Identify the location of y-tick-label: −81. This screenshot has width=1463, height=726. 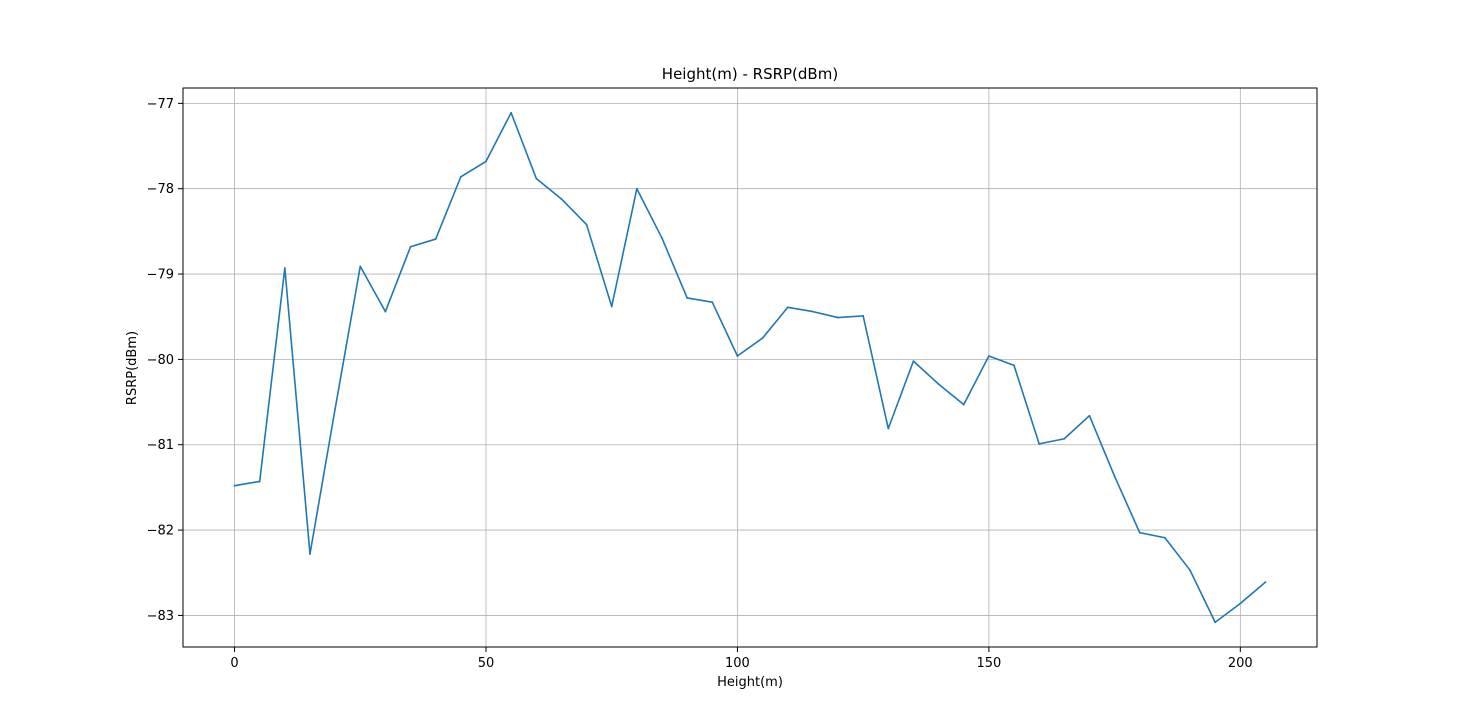
(160, 445).